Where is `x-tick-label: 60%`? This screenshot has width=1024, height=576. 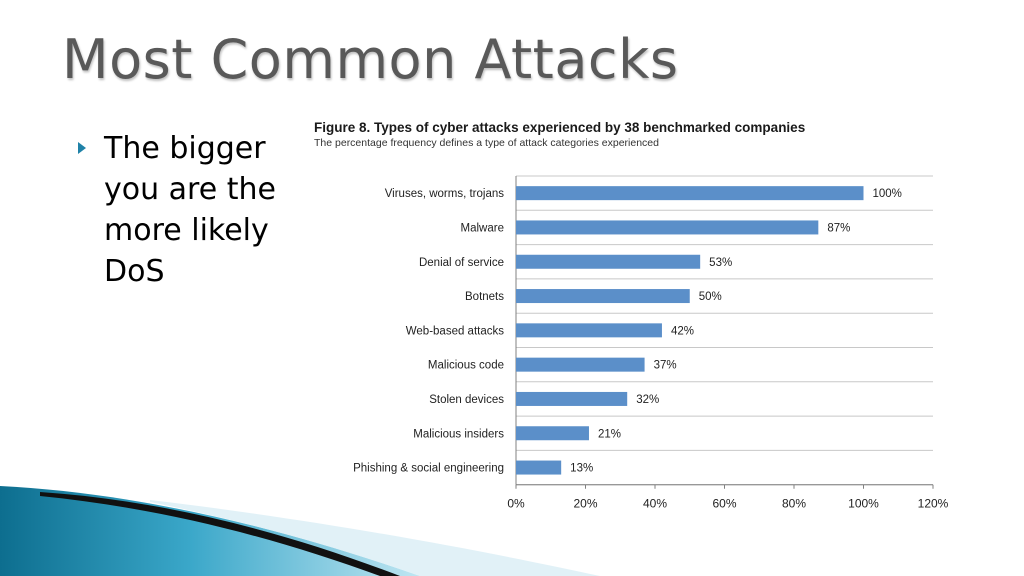
x-tick-label: 60% is located at coordinates (724, 504).